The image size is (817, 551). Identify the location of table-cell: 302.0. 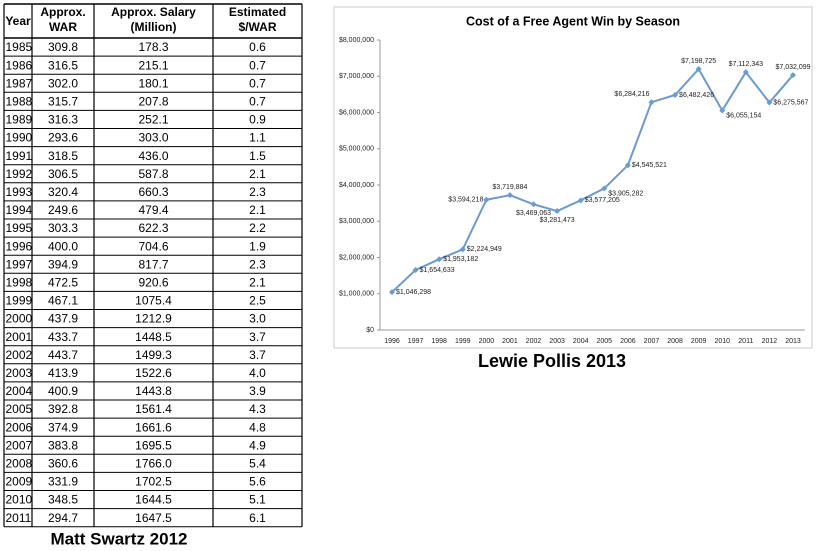
(63, 83).